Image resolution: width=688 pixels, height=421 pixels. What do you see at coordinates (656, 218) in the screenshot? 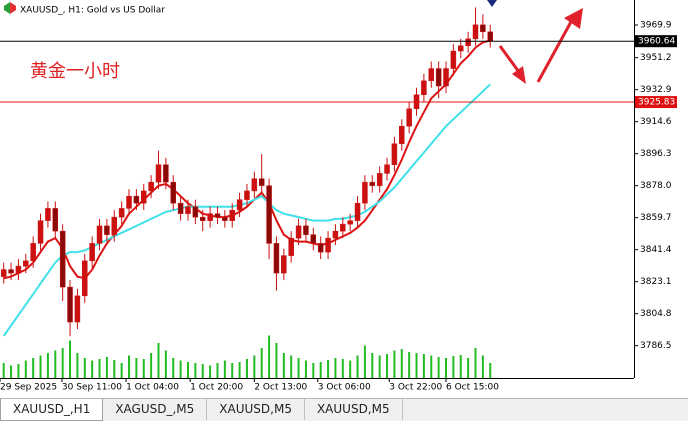
I see `y-tick-label: 3859.7` at bounding box center [656, 218].